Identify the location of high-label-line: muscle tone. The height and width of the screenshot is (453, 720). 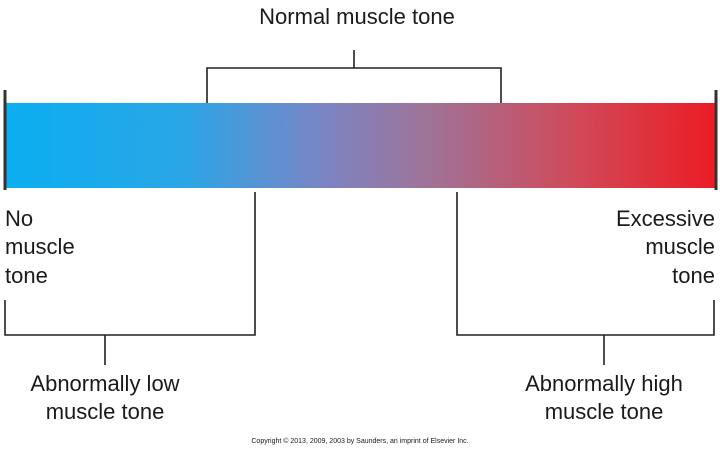
(604, 411).